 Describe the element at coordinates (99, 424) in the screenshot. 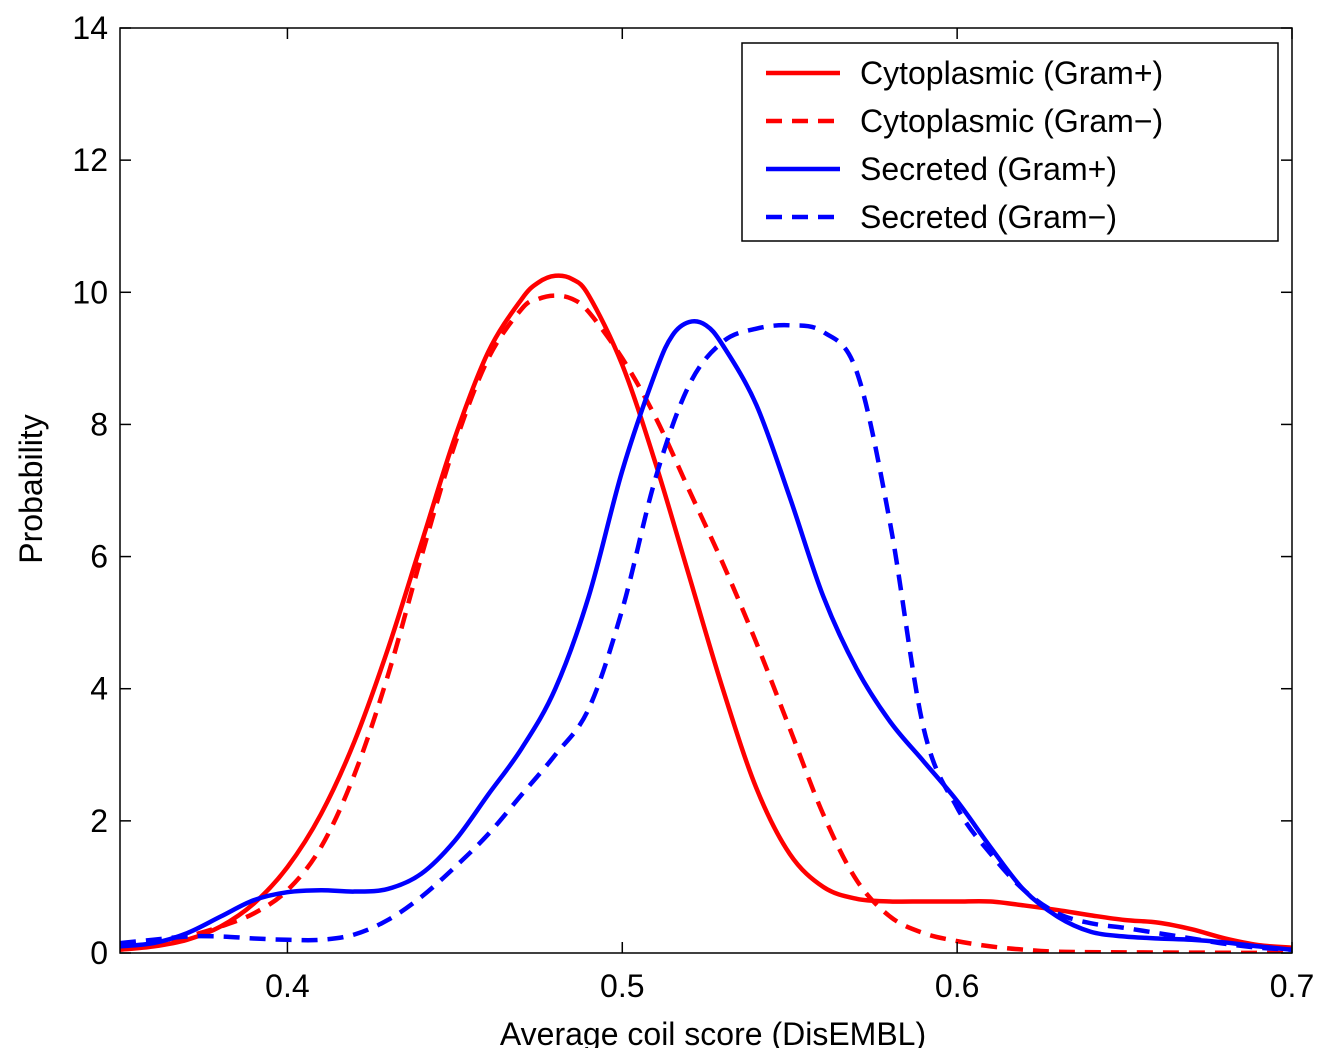

I see `y-tick-label: 8` at that location.